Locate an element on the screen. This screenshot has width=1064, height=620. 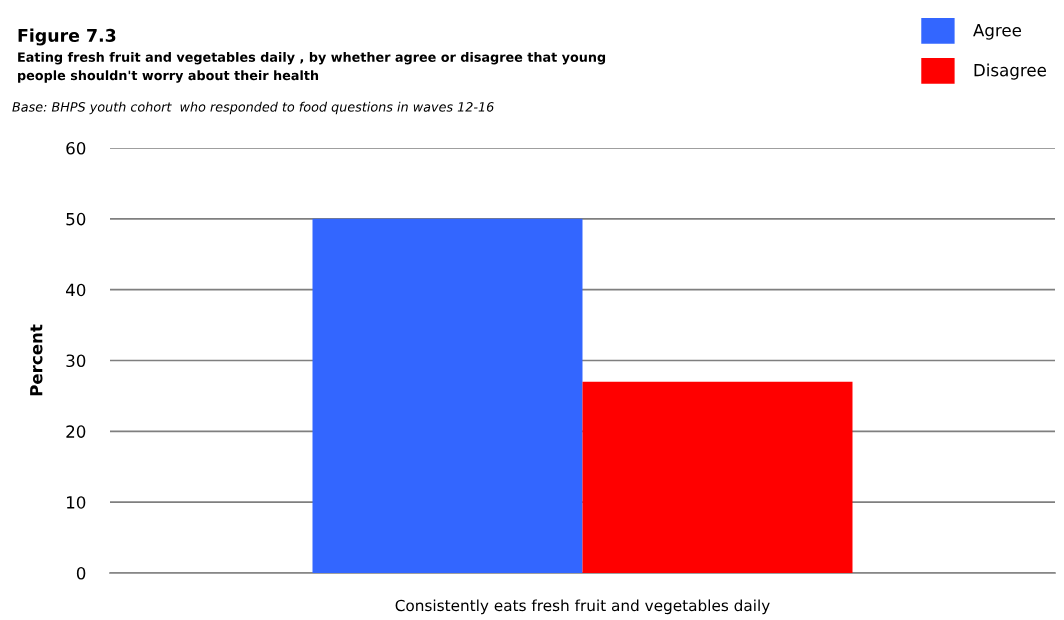
text: Base: BHPS youth cohort who responded to food questions in waves 12-16 is located at coordinates (253, 108).